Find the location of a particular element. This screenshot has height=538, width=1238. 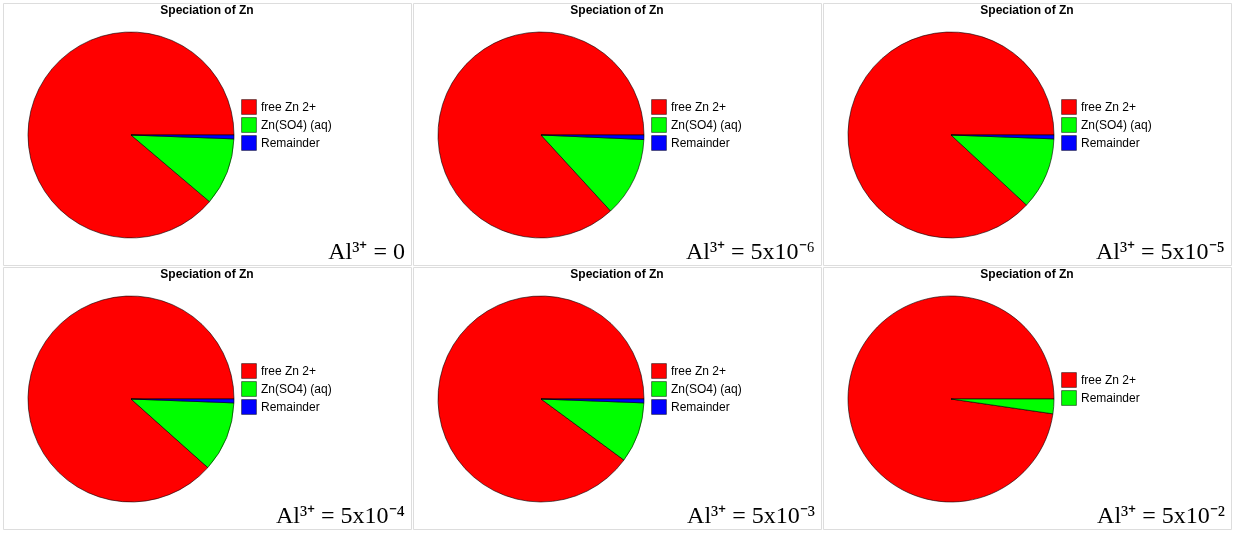

text: Al³⁺ = 5x10⁻⁶ is located at coordinates (750, 251).